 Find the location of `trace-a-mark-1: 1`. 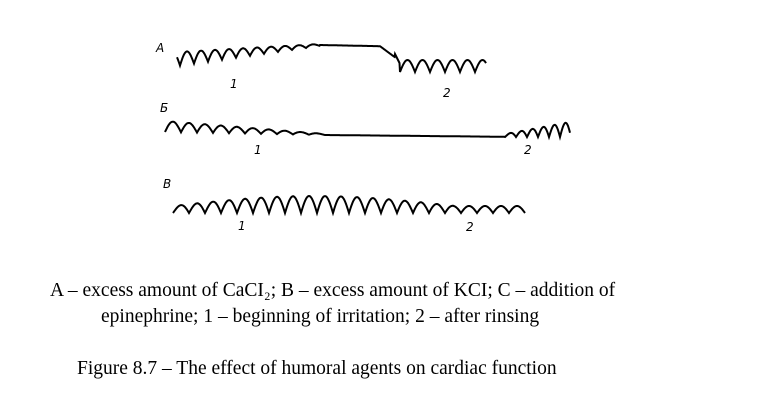

trace-a-mark-1: 1 is located at coordinates (234, 84).